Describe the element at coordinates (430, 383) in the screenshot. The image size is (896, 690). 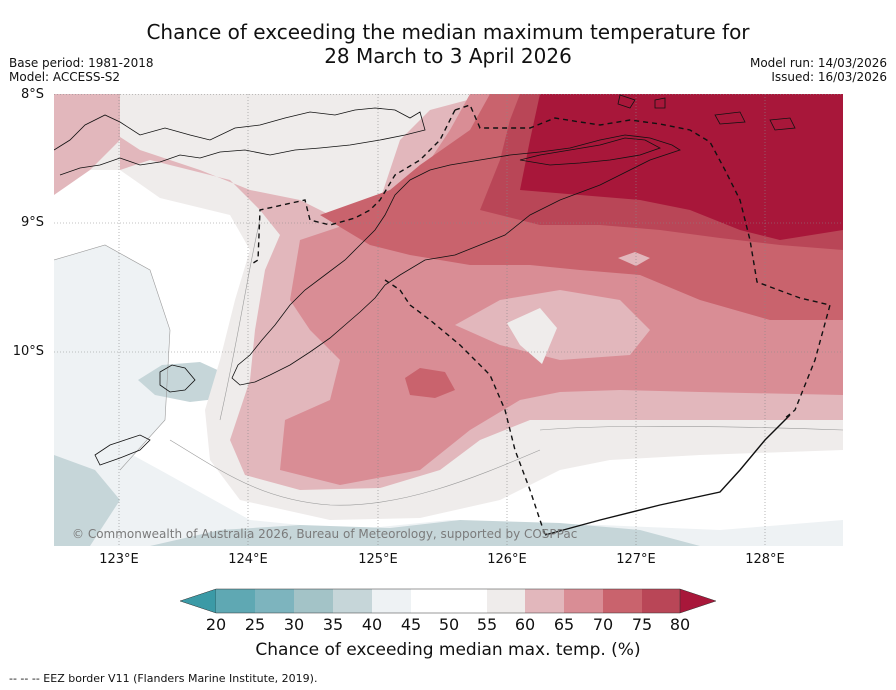
I see `band-70-spot` at that location.